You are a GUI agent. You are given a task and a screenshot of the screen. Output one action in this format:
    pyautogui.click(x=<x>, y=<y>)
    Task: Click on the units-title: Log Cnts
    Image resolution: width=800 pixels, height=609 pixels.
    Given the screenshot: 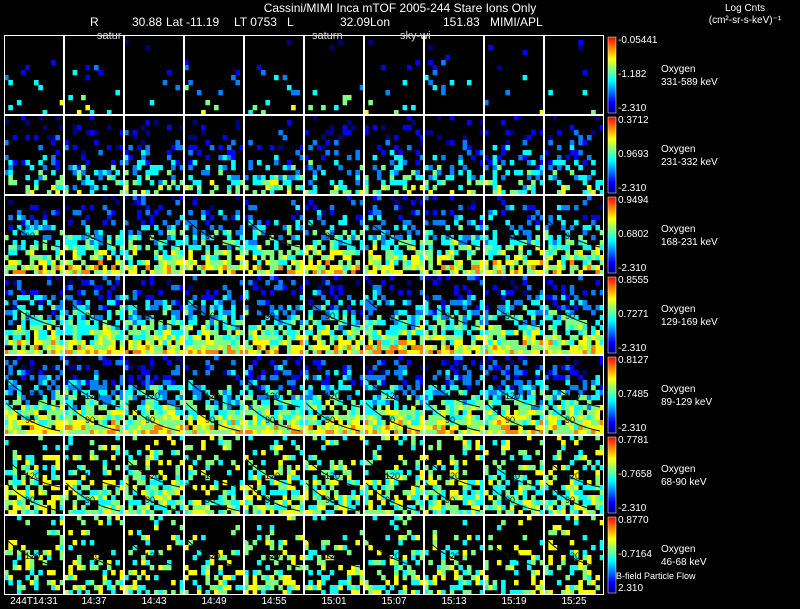 What is the action you would take?
    pyautogui.click(x=745, y=8)
    